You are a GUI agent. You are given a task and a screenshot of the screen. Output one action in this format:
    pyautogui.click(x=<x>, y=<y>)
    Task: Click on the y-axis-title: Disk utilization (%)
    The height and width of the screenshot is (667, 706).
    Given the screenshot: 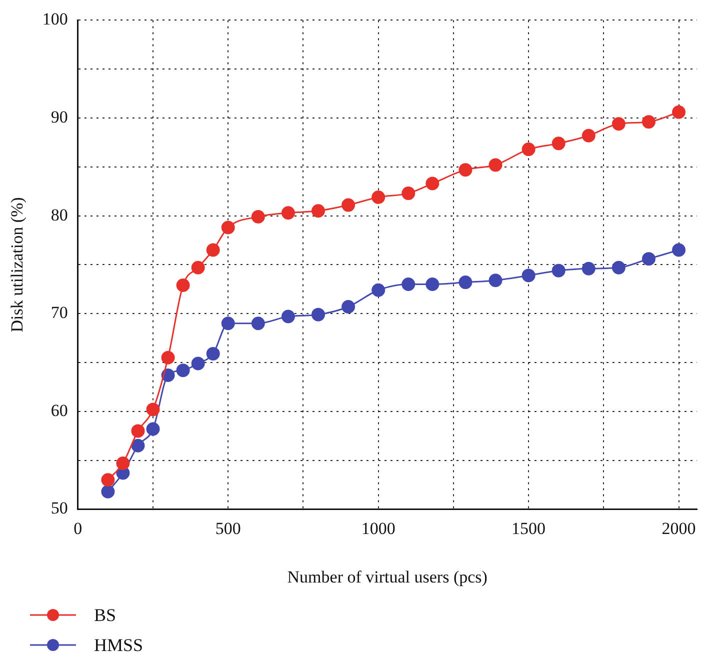 What is the action you would take?
    pyautogui.click(x=17, y=264)
    